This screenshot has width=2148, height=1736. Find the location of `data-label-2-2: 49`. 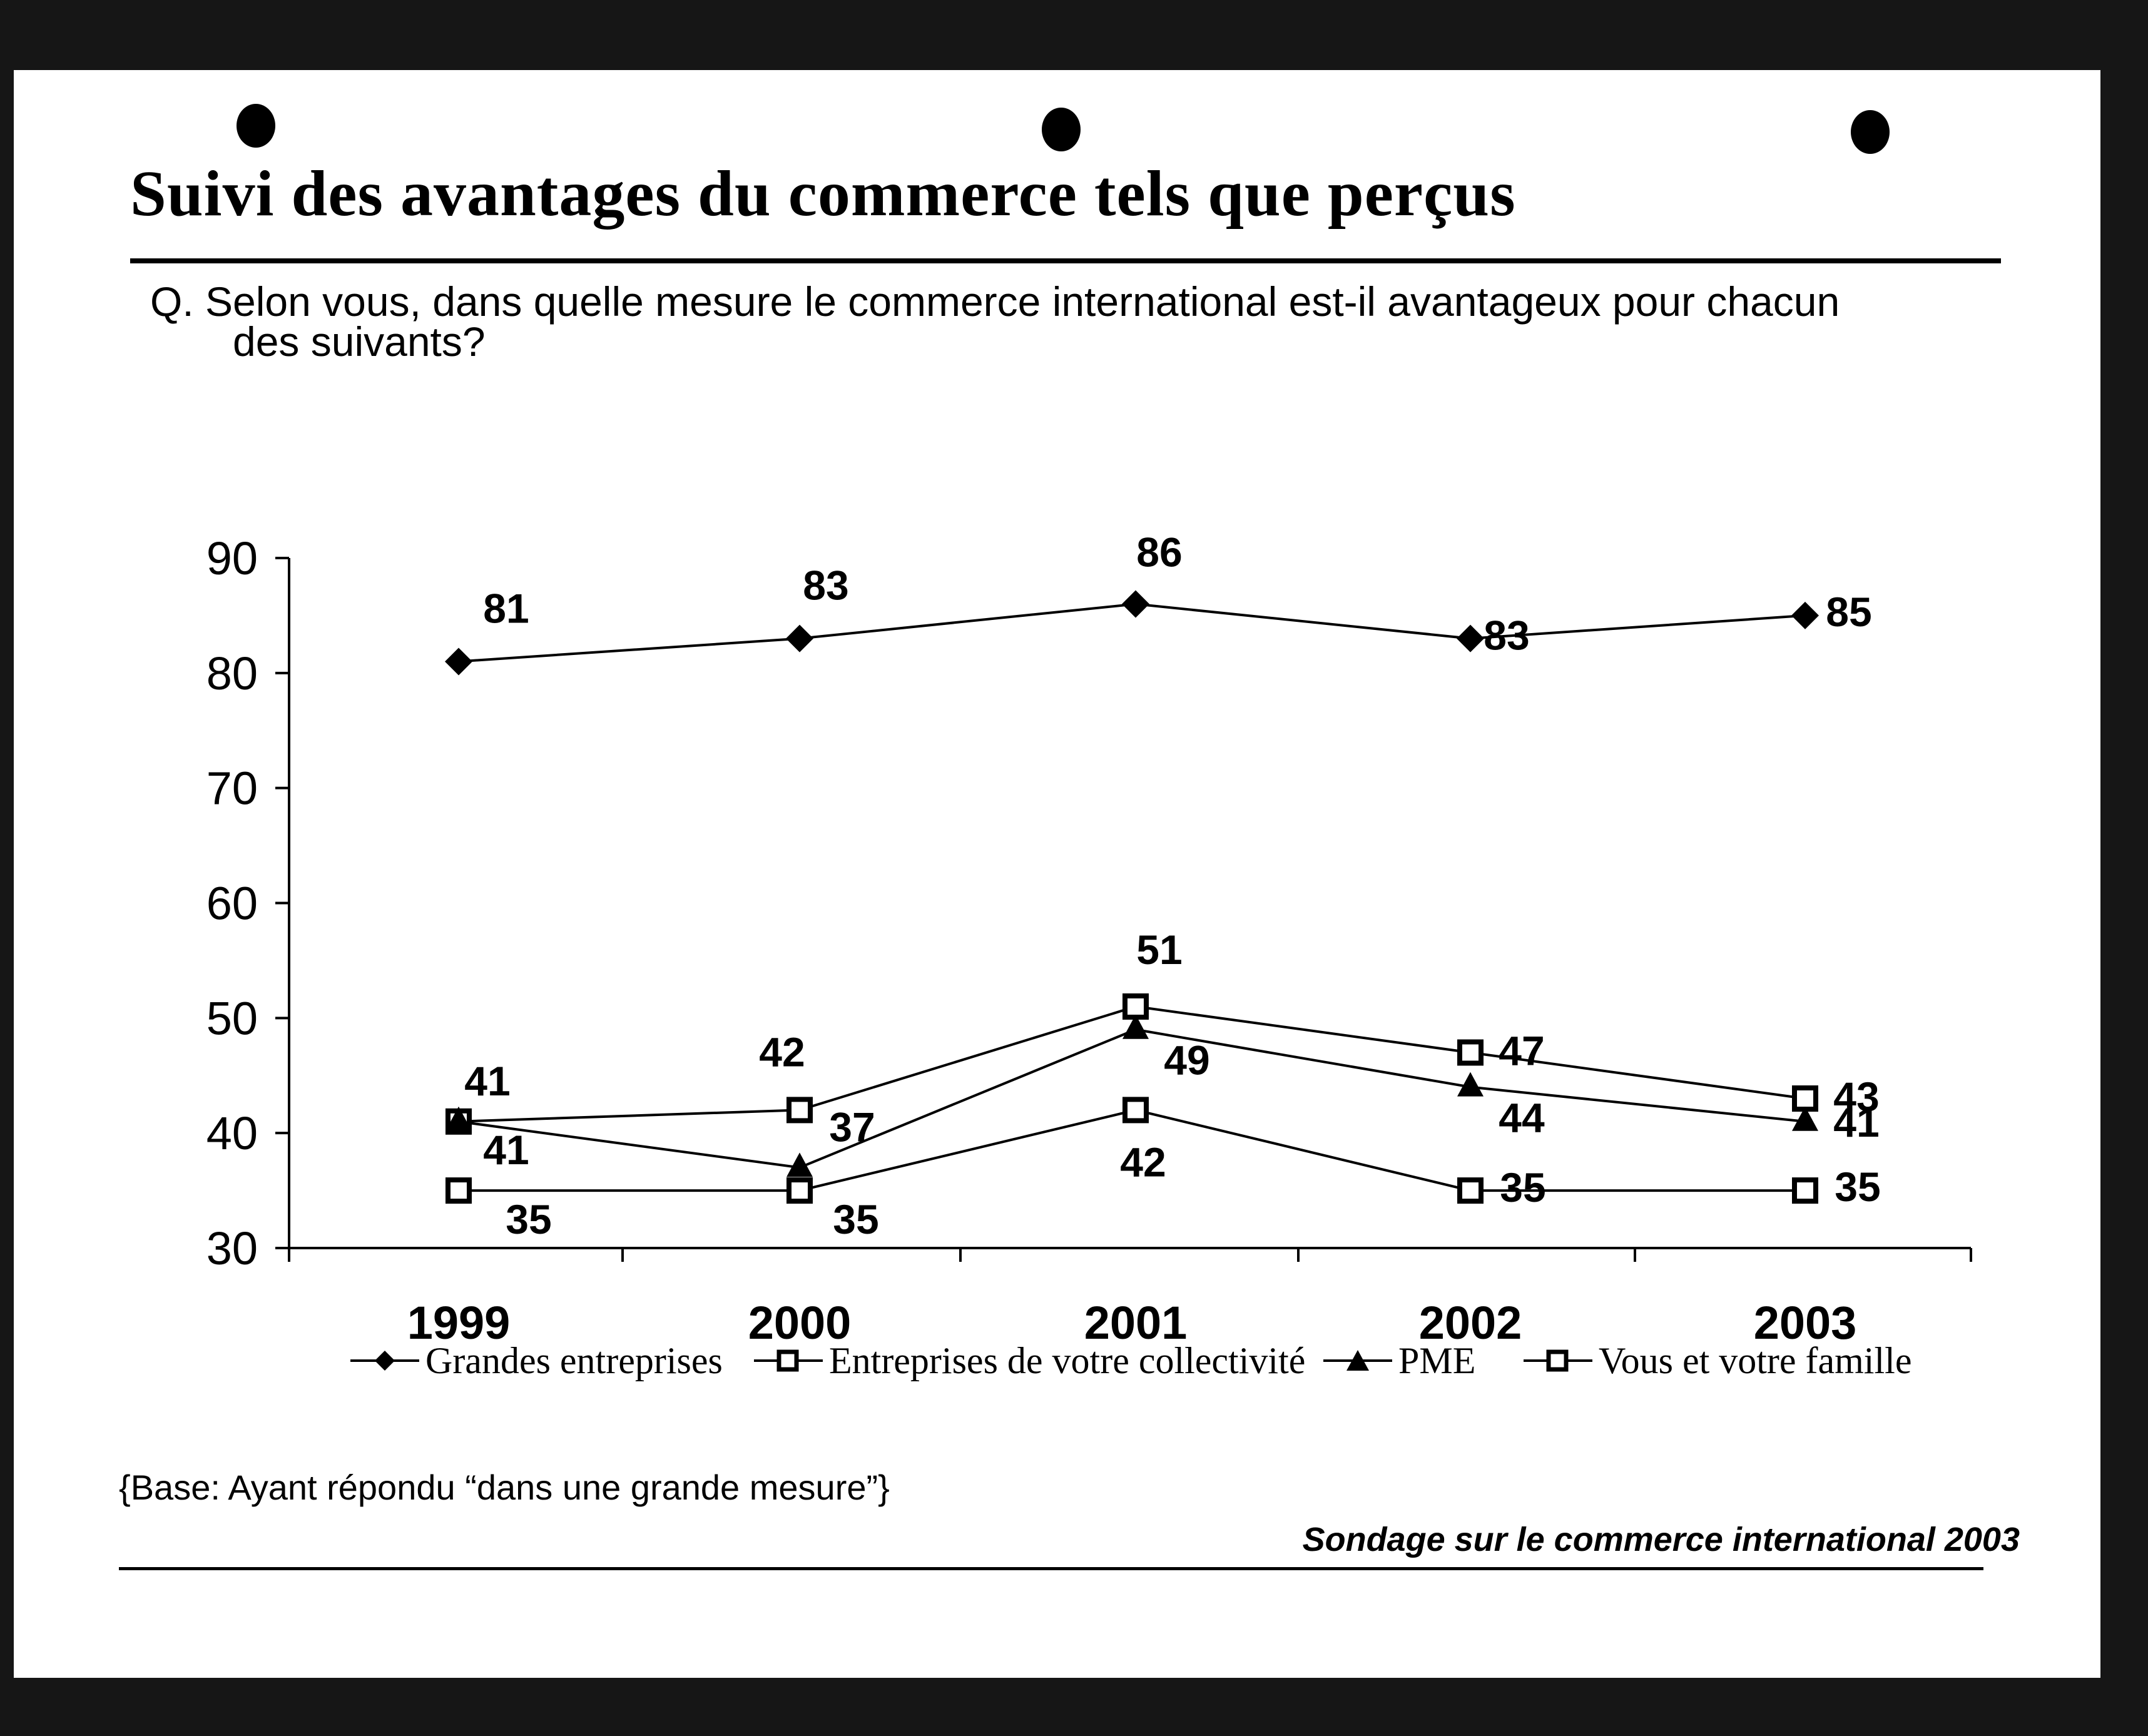

data-label-2-2: 49 is located at coordinates (1186, 1061).